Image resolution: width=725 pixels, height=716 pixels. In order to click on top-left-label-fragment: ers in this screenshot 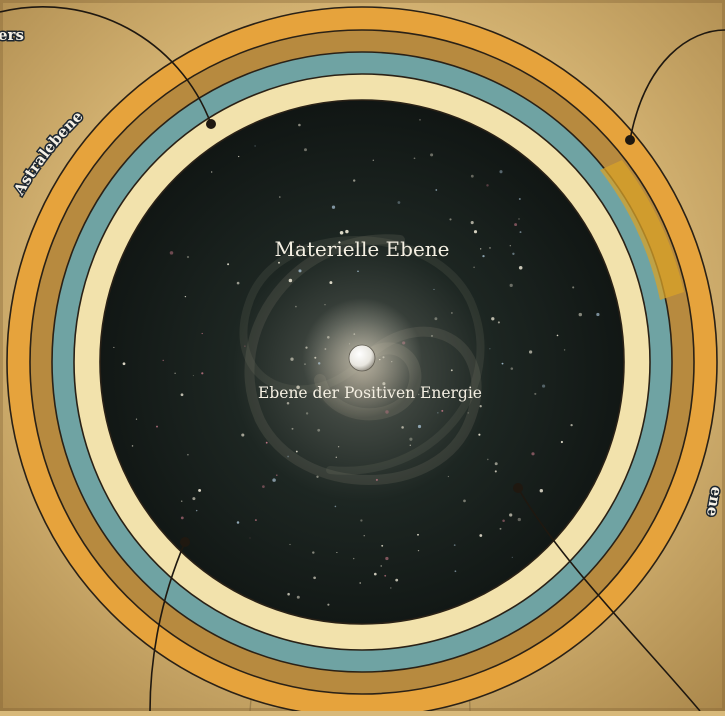, I will do `click(12, 35)`.